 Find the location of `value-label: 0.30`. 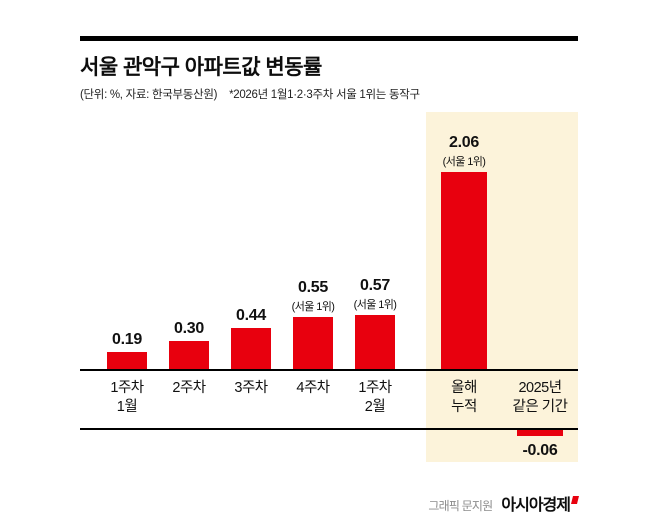

value-label: 0.30 is located at coordinates (189, 328).